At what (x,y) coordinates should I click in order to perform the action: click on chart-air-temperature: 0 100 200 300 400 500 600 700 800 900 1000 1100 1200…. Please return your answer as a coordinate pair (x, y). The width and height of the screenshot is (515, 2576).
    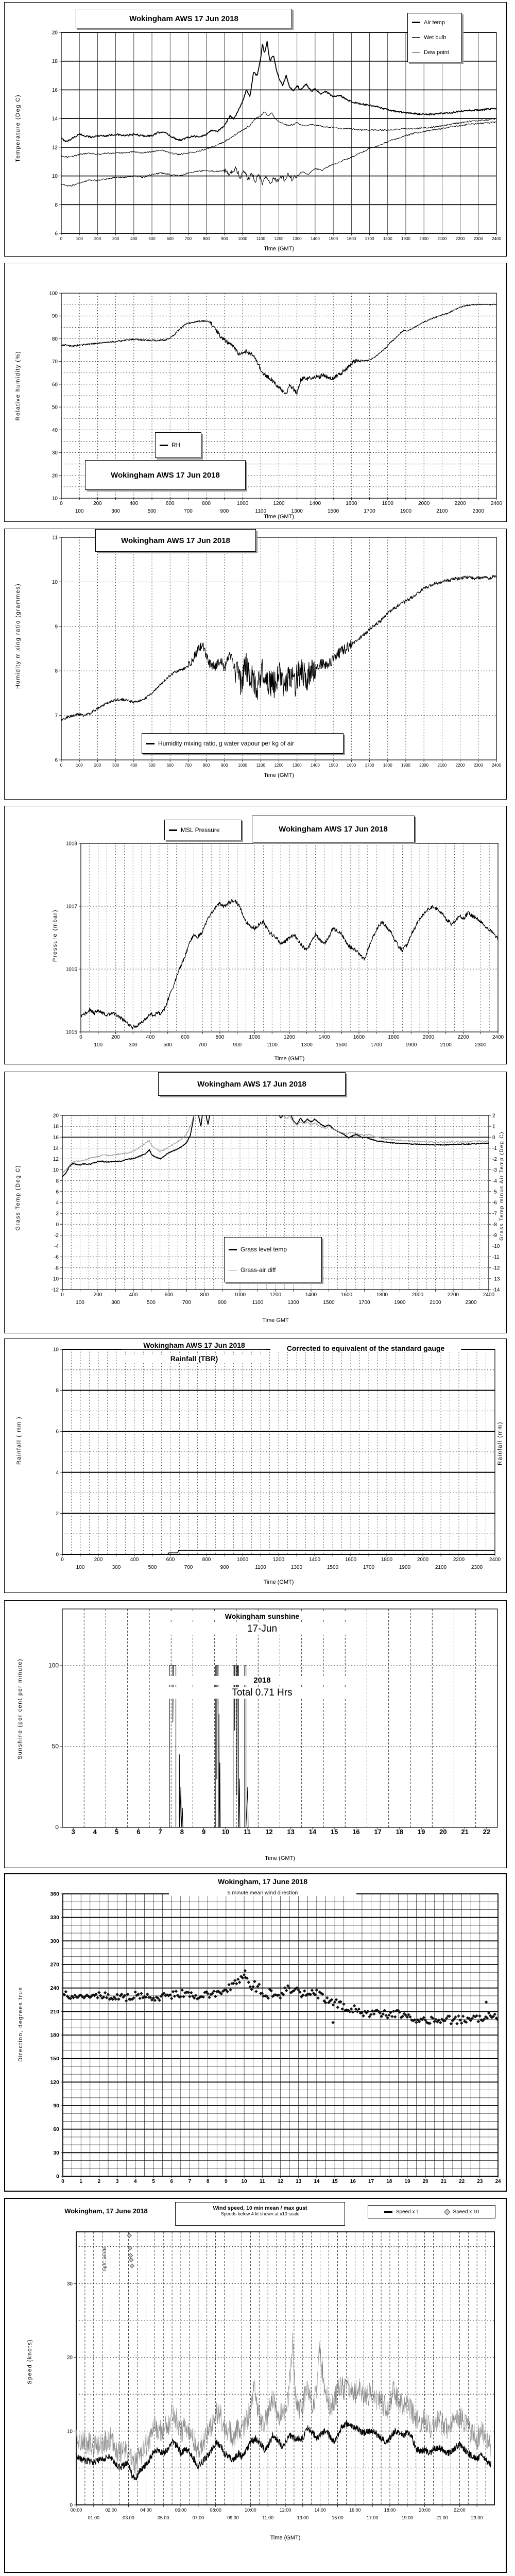
    Looking at the image, I should click on (255, 129).